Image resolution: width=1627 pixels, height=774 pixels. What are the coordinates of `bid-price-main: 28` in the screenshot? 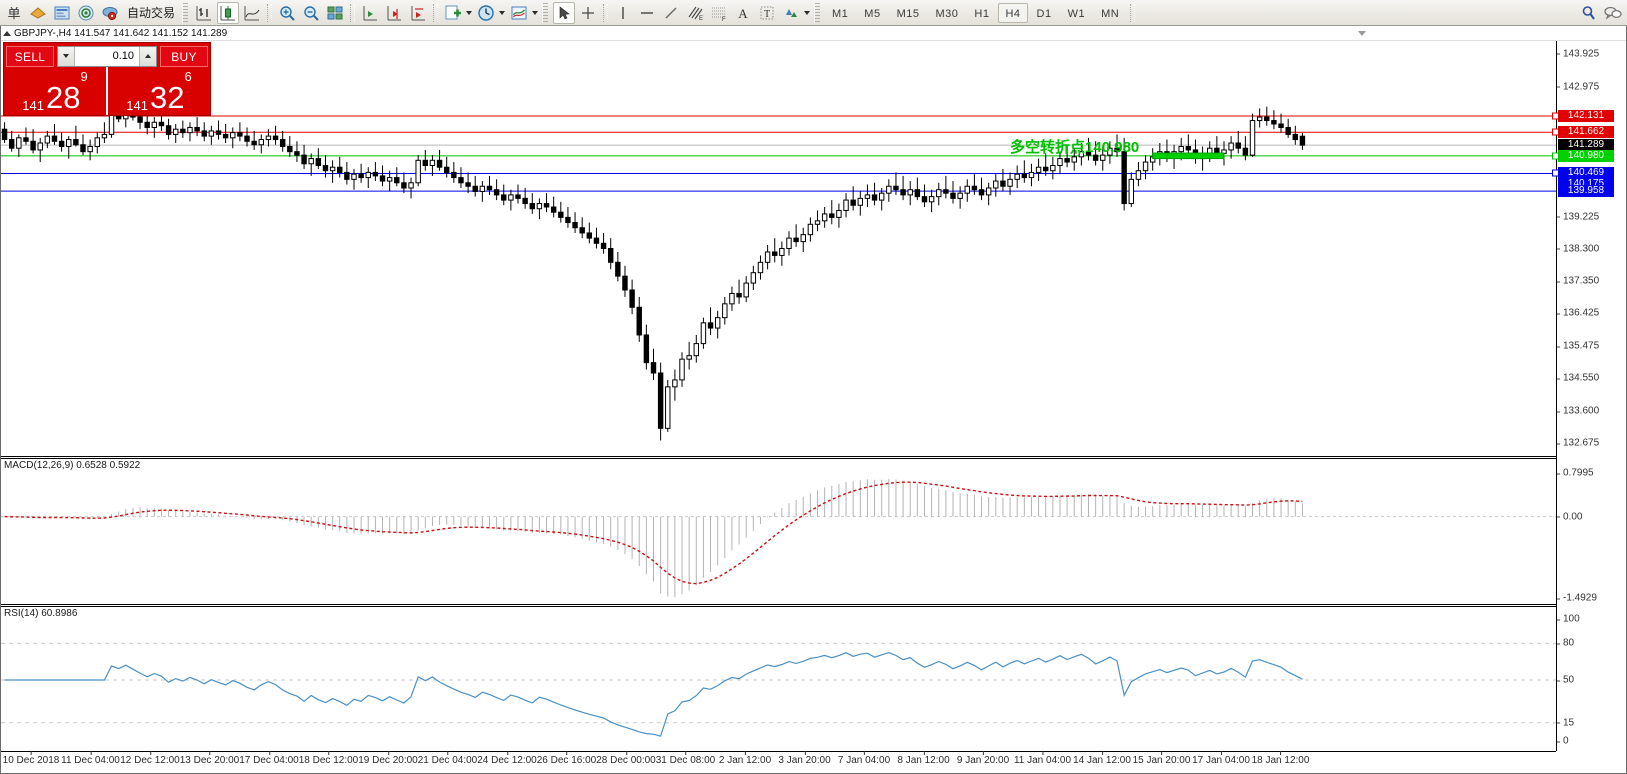 It's located at (63, 97).